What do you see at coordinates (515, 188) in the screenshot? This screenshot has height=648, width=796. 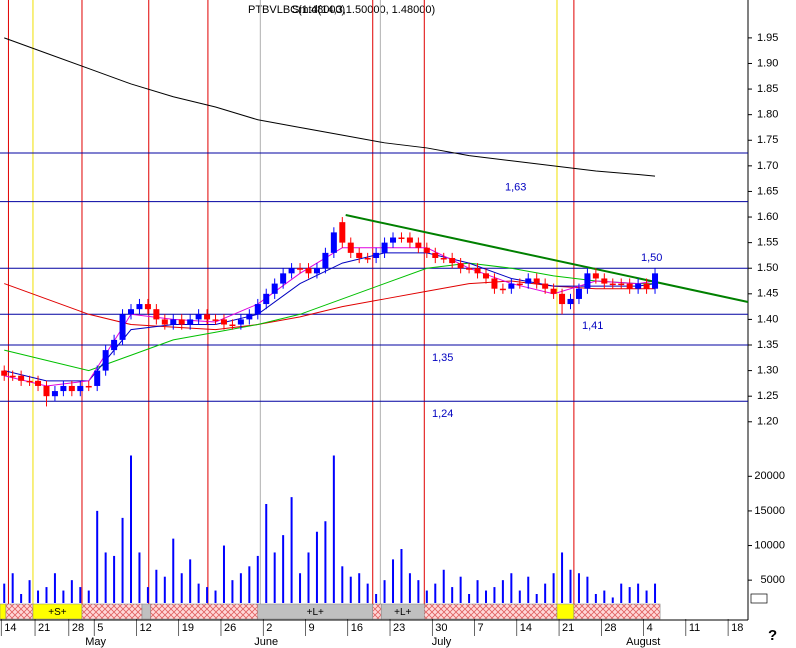 I see `level-label: 1,63` at bounding box center [515, 188].